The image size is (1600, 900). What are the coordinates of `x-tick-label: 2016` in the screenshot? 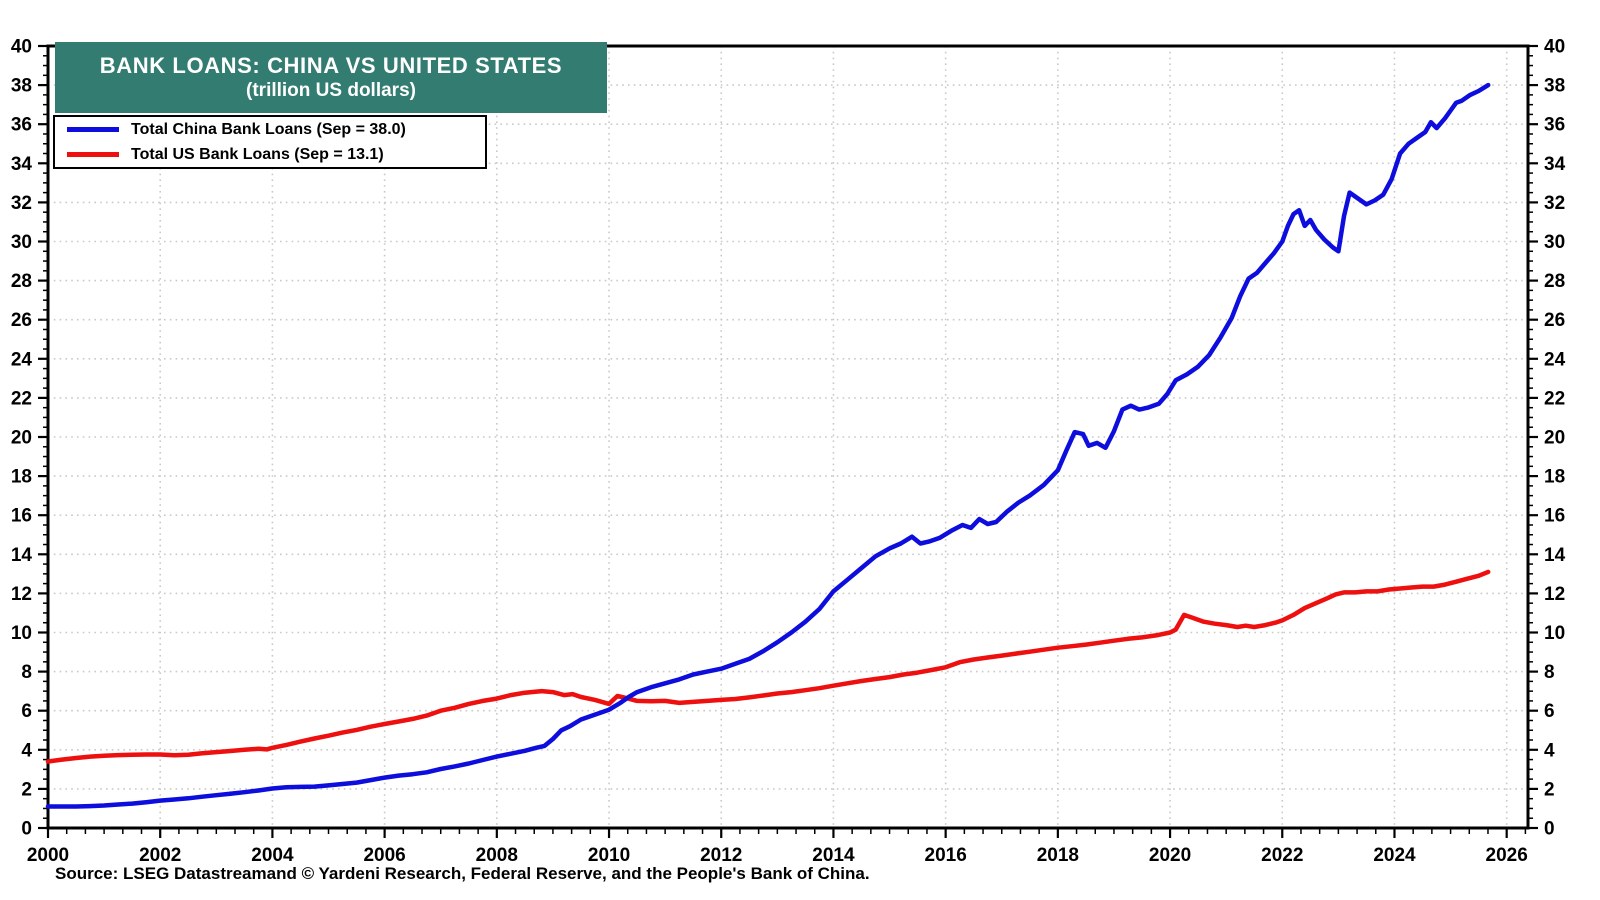 It's located at (946, 855).